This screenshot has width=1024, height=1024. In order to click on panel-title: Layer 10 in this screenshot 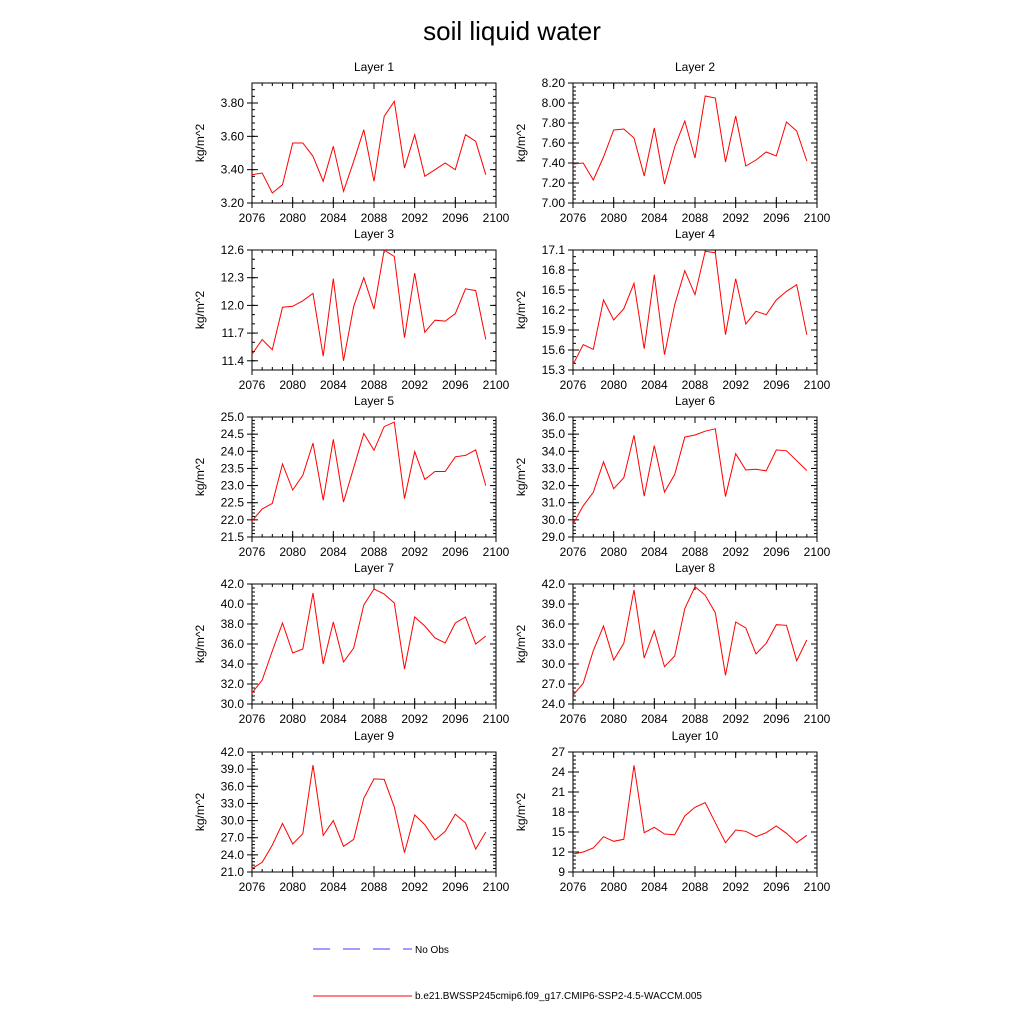, I will do `click(695, 736)`.